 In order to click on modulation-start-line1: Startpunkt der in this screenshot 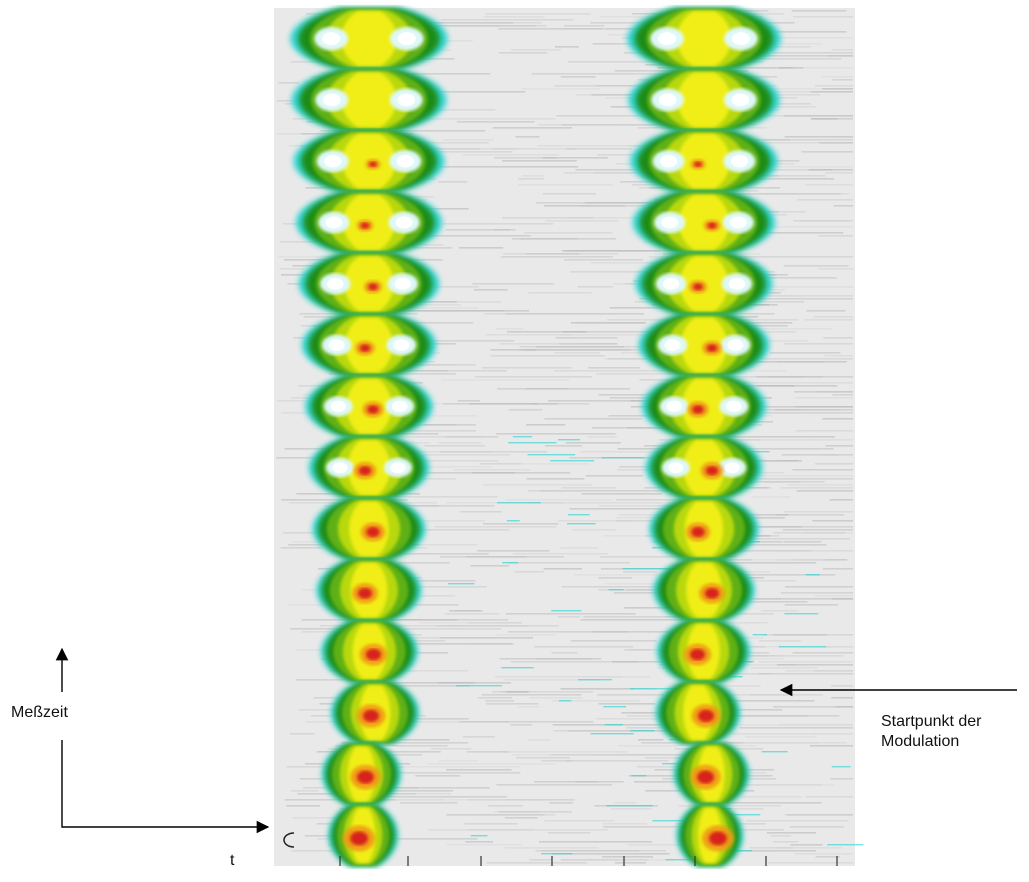, I will do `click(931, 721)`.